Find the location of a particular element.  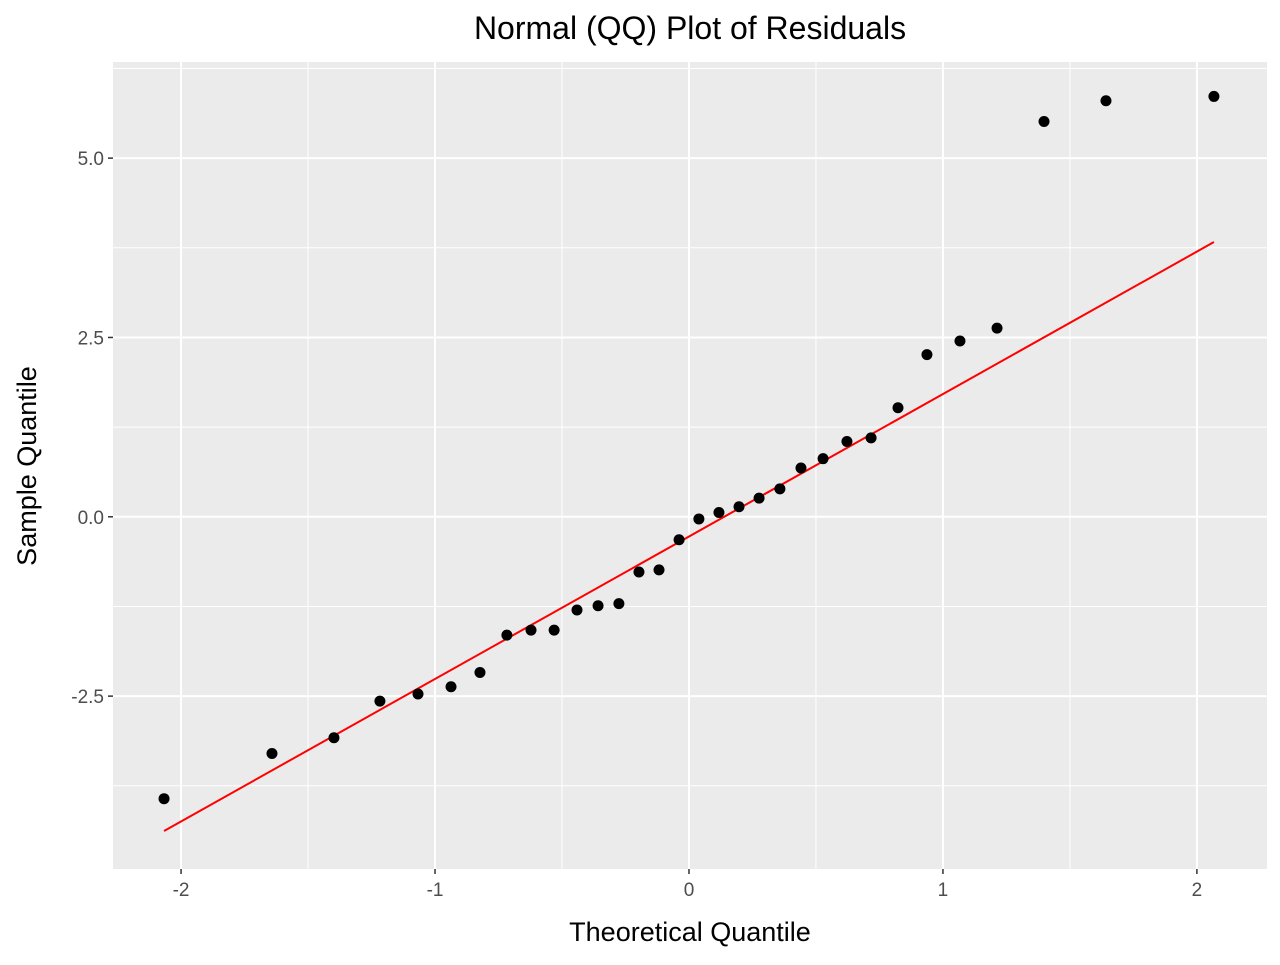

y-tick-label: -2.5 is located at coordinates (87, 697).